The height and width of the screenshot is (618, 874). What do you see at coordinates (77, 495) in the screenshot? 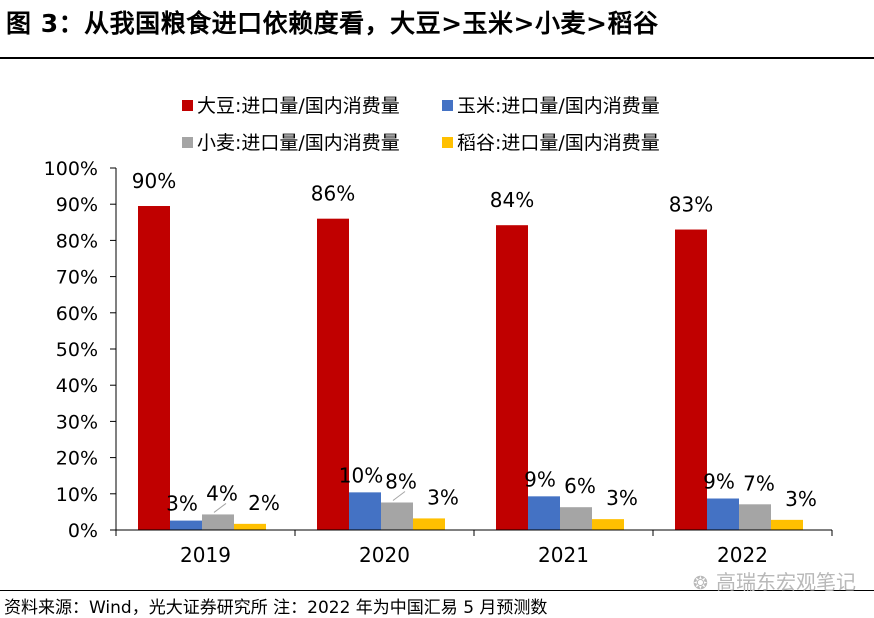
I see `y-tick-label: 10%` at bounding box center [77, 495].